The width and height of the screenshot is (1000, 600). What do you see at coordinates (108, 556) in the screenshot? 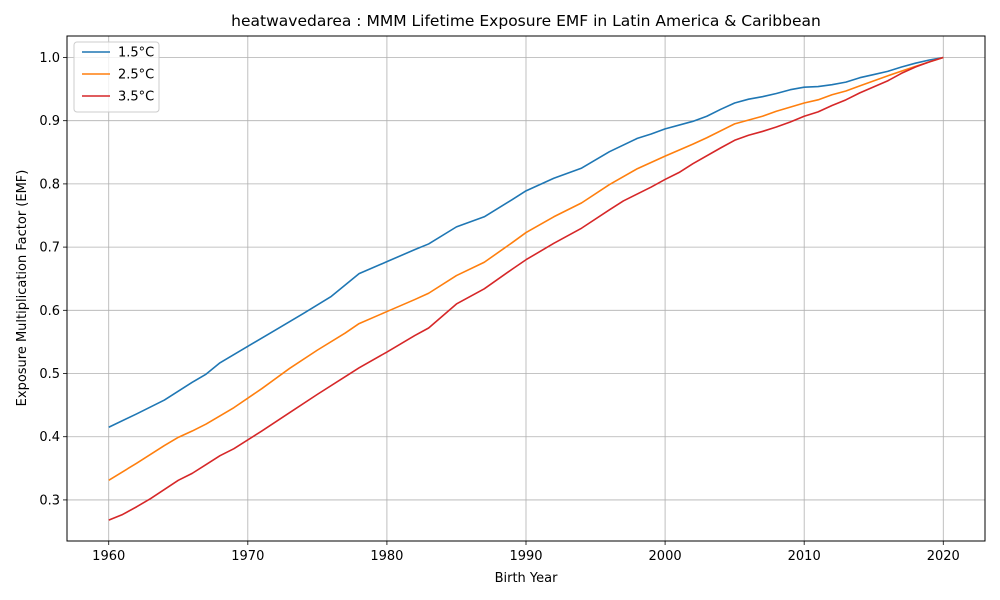
I see `x-tick-label: 1960` at bounding box center [108, 556].